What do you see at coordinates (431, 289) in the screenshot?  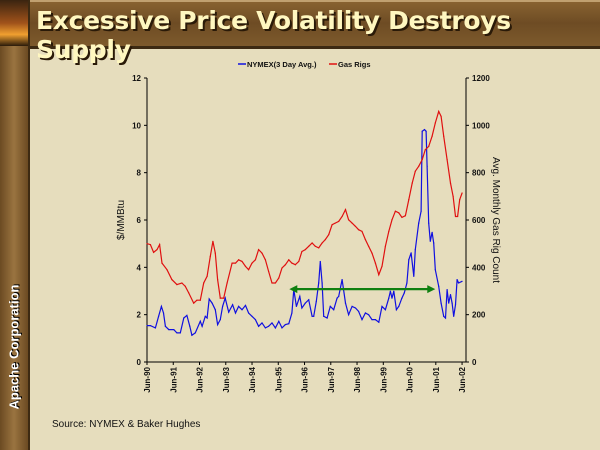 I see `arrow-head-right-icon` at bounding box center [431, 289].